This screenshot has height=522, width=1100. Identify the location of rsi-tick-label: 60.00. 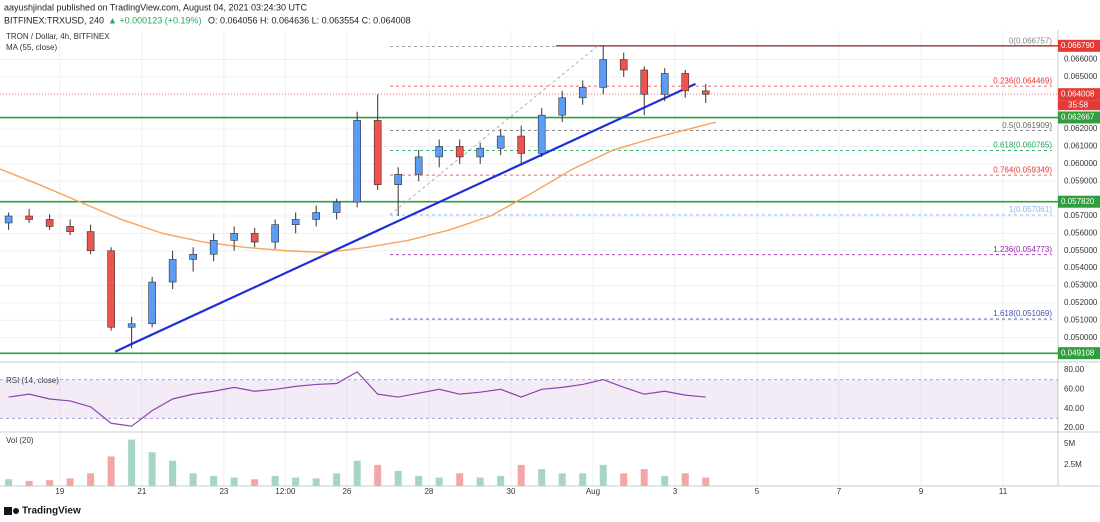
(1074, 388).